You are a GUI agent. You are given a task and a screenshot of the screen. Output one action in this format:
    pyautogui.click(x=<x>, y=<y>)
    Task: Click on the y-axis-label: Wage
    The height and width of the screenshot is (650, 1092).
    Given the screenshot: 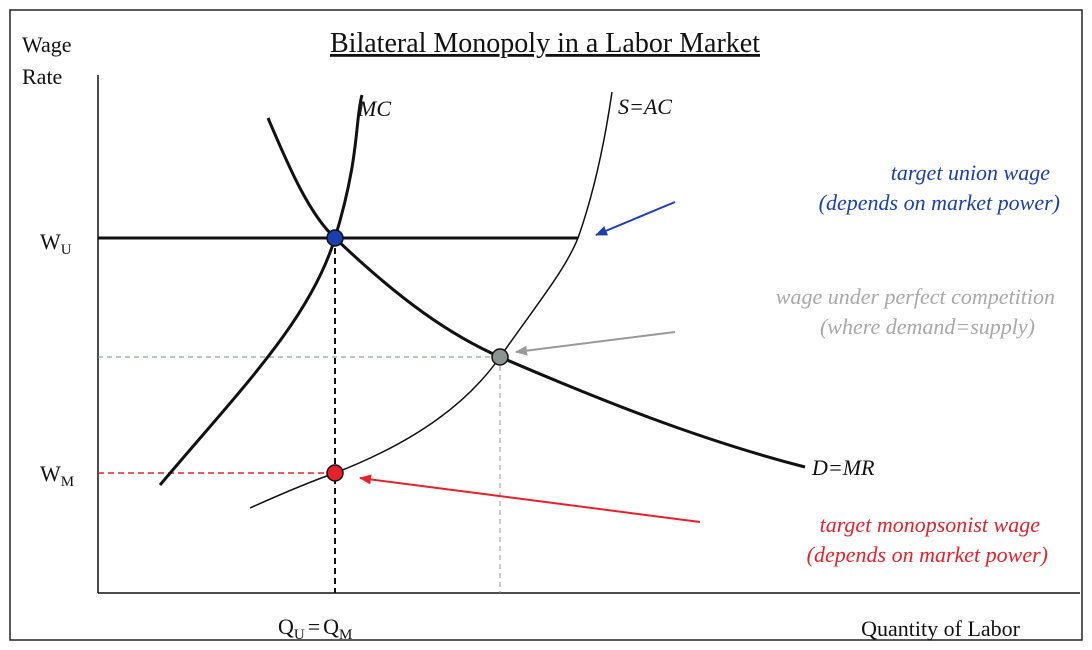 What is the action you would take?
    pyautogui.click(x=47, y=44)
    